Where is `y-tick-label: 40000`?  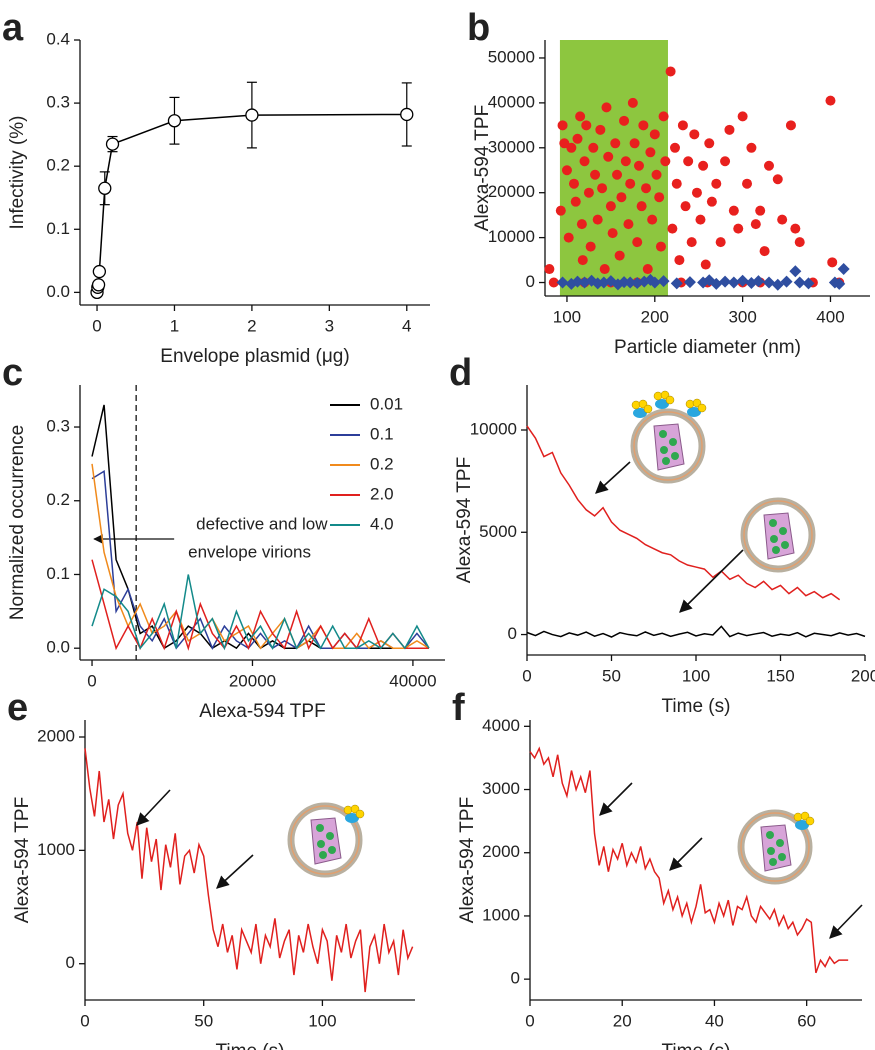 y-tick-label: 40000 is located at coordinates (511, 101).